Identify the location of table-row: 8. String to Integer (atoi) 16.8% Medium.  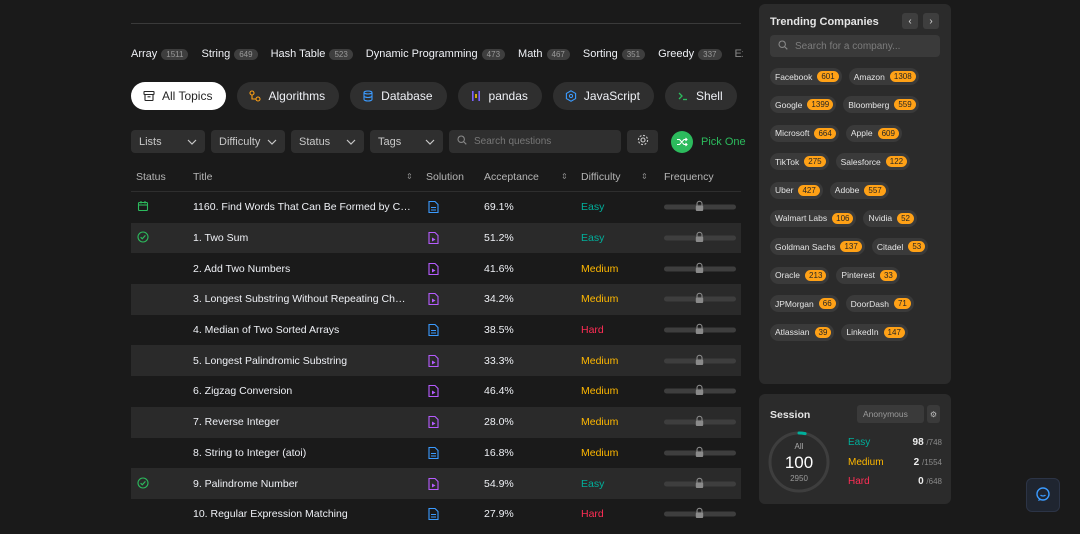
(436, 453).